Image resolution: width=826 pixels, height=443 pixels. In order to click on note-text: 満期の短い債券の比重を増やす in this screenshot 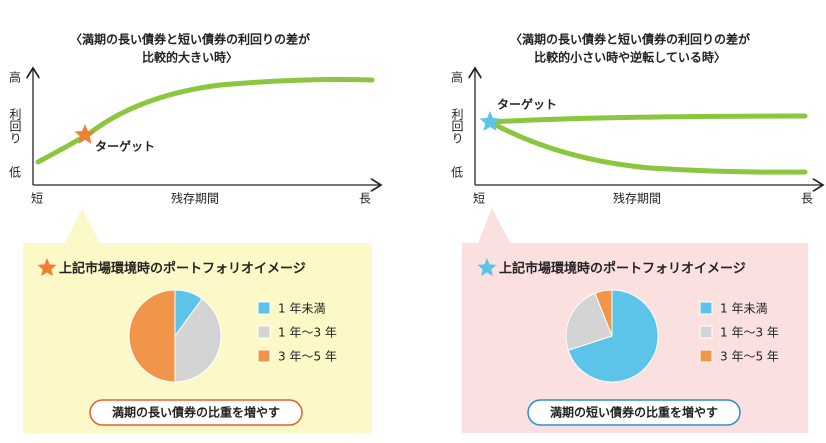, I will do `click(634, 412)`.